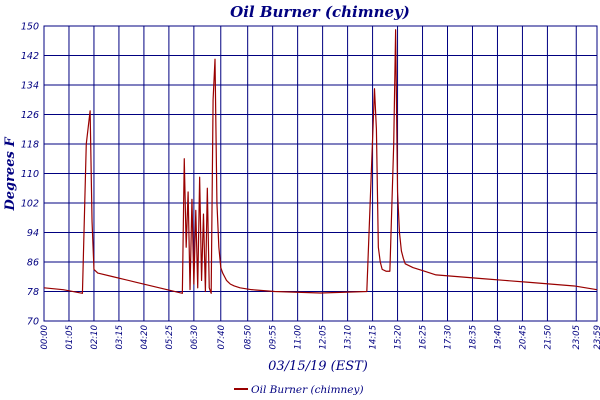 The height and width of the screenshot is (400, 600). I want to click on x-tick-label: 01:05, so click(70, 337).